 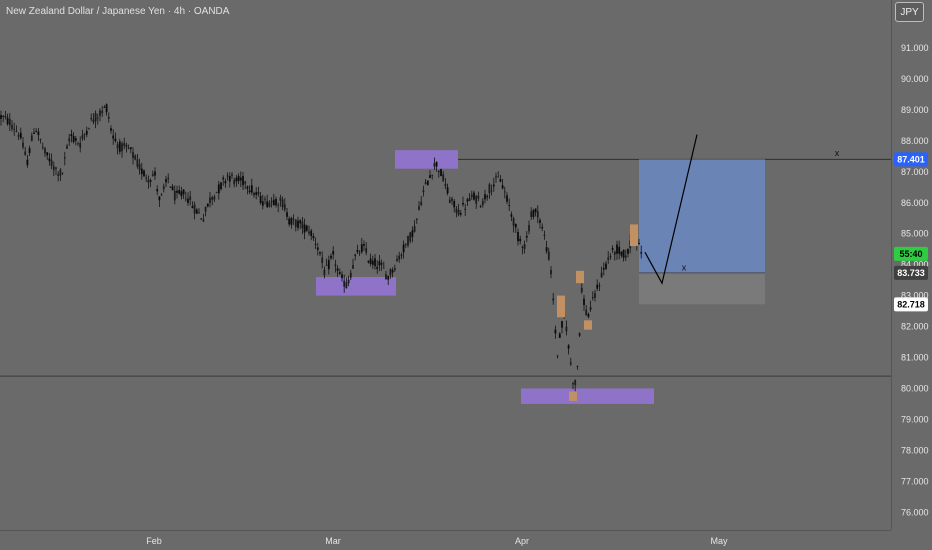 I want to click on x-axis-panel, so click(x=445, y=530).